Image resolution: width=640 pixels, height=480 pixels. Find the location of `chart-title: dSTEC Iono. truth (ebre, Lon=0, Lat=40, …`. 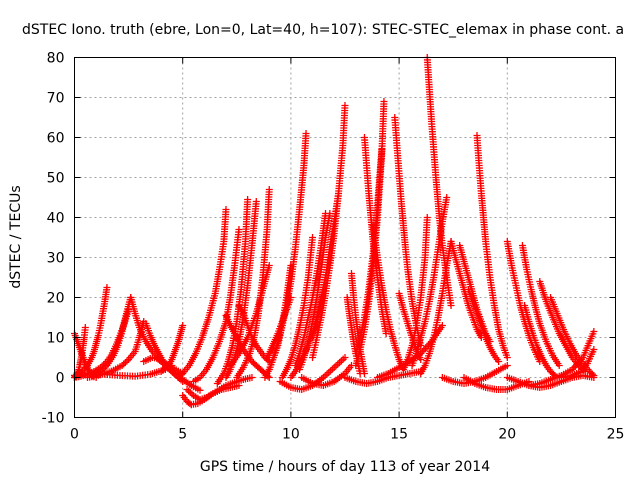

chart-title: dSTEC Iono. truth (ebre, Lon=0, Lat=40, … is located at coordinates (323, 30).